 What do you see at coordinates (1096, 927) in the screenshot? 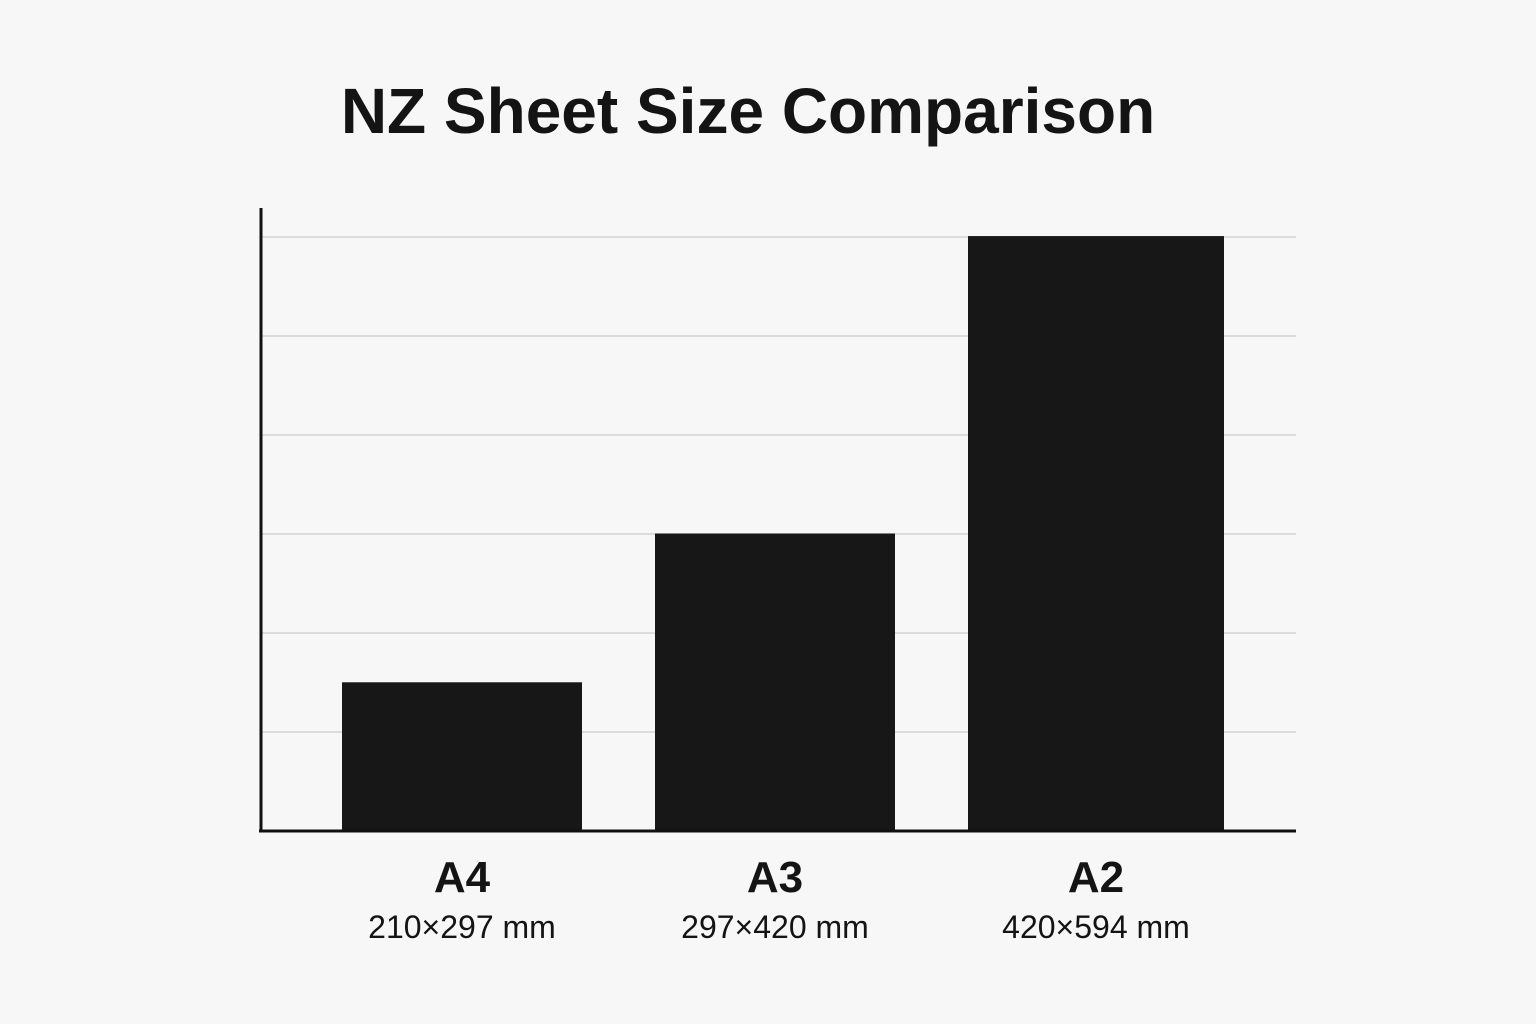
I see `dimension-label-a2: 420×594 mm` at bounding box center [1096, 927].